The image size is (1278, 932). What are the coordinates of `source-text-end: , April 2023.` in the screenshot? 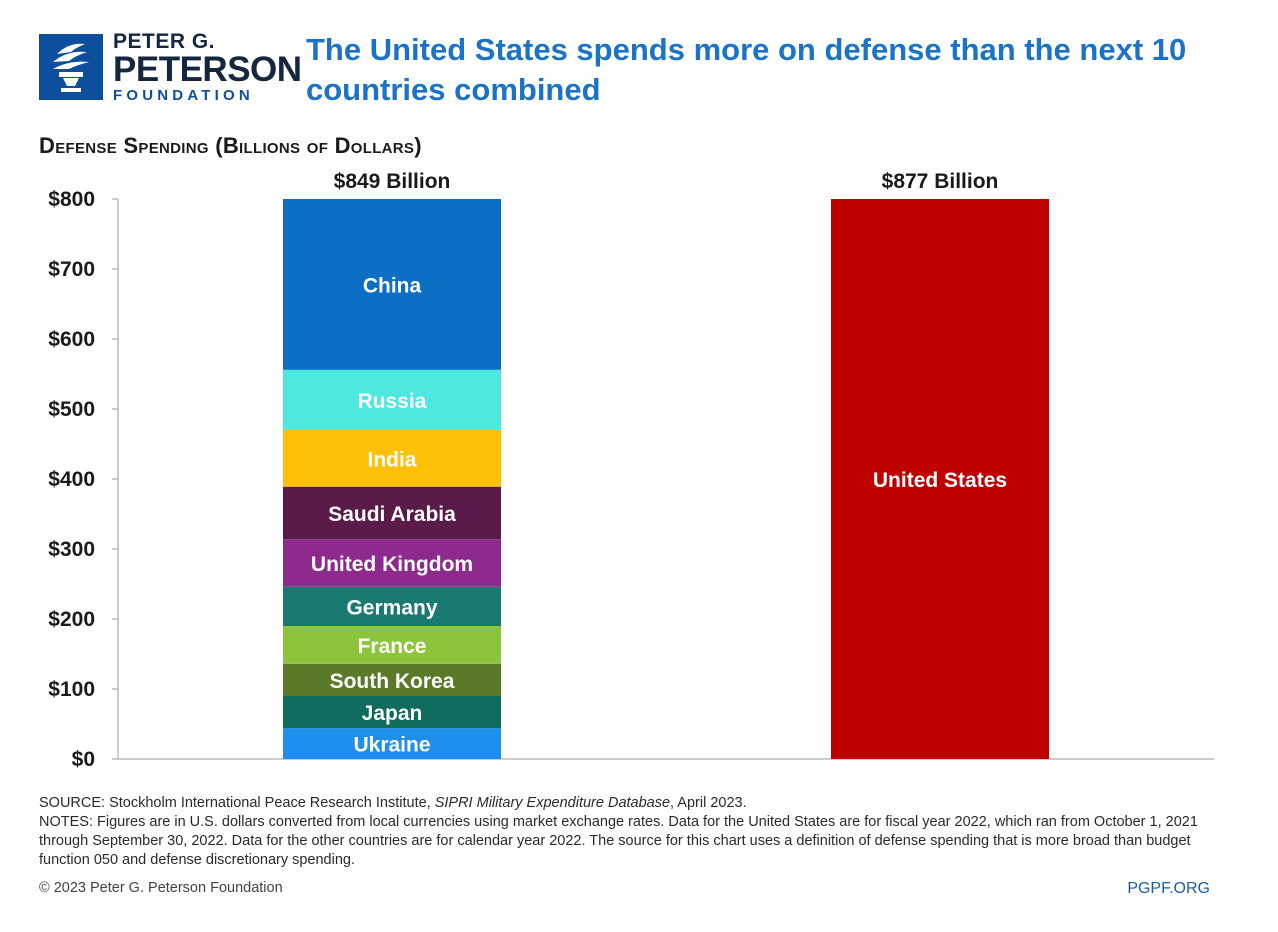 It's located at (708, 803).